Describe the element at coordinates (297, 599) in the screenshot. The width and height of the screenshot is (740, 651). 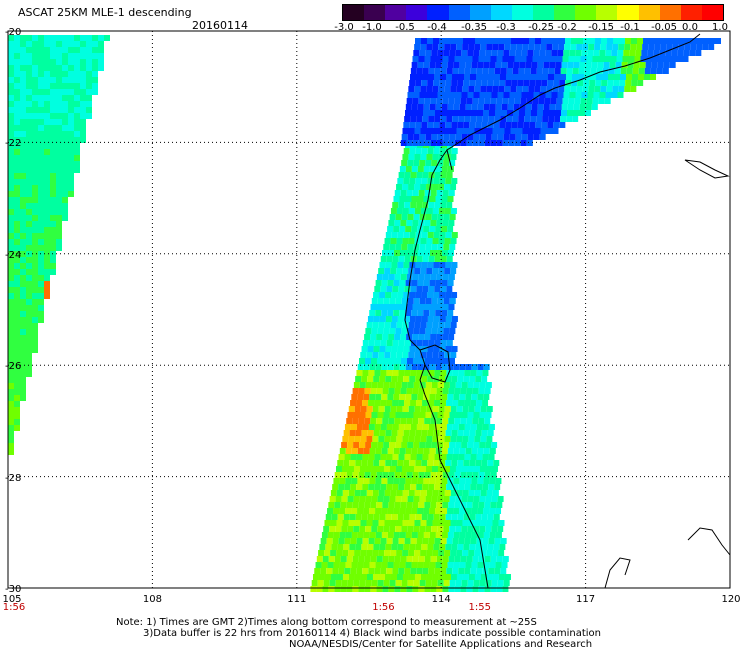
I see `longitude-label: 111` at that location.